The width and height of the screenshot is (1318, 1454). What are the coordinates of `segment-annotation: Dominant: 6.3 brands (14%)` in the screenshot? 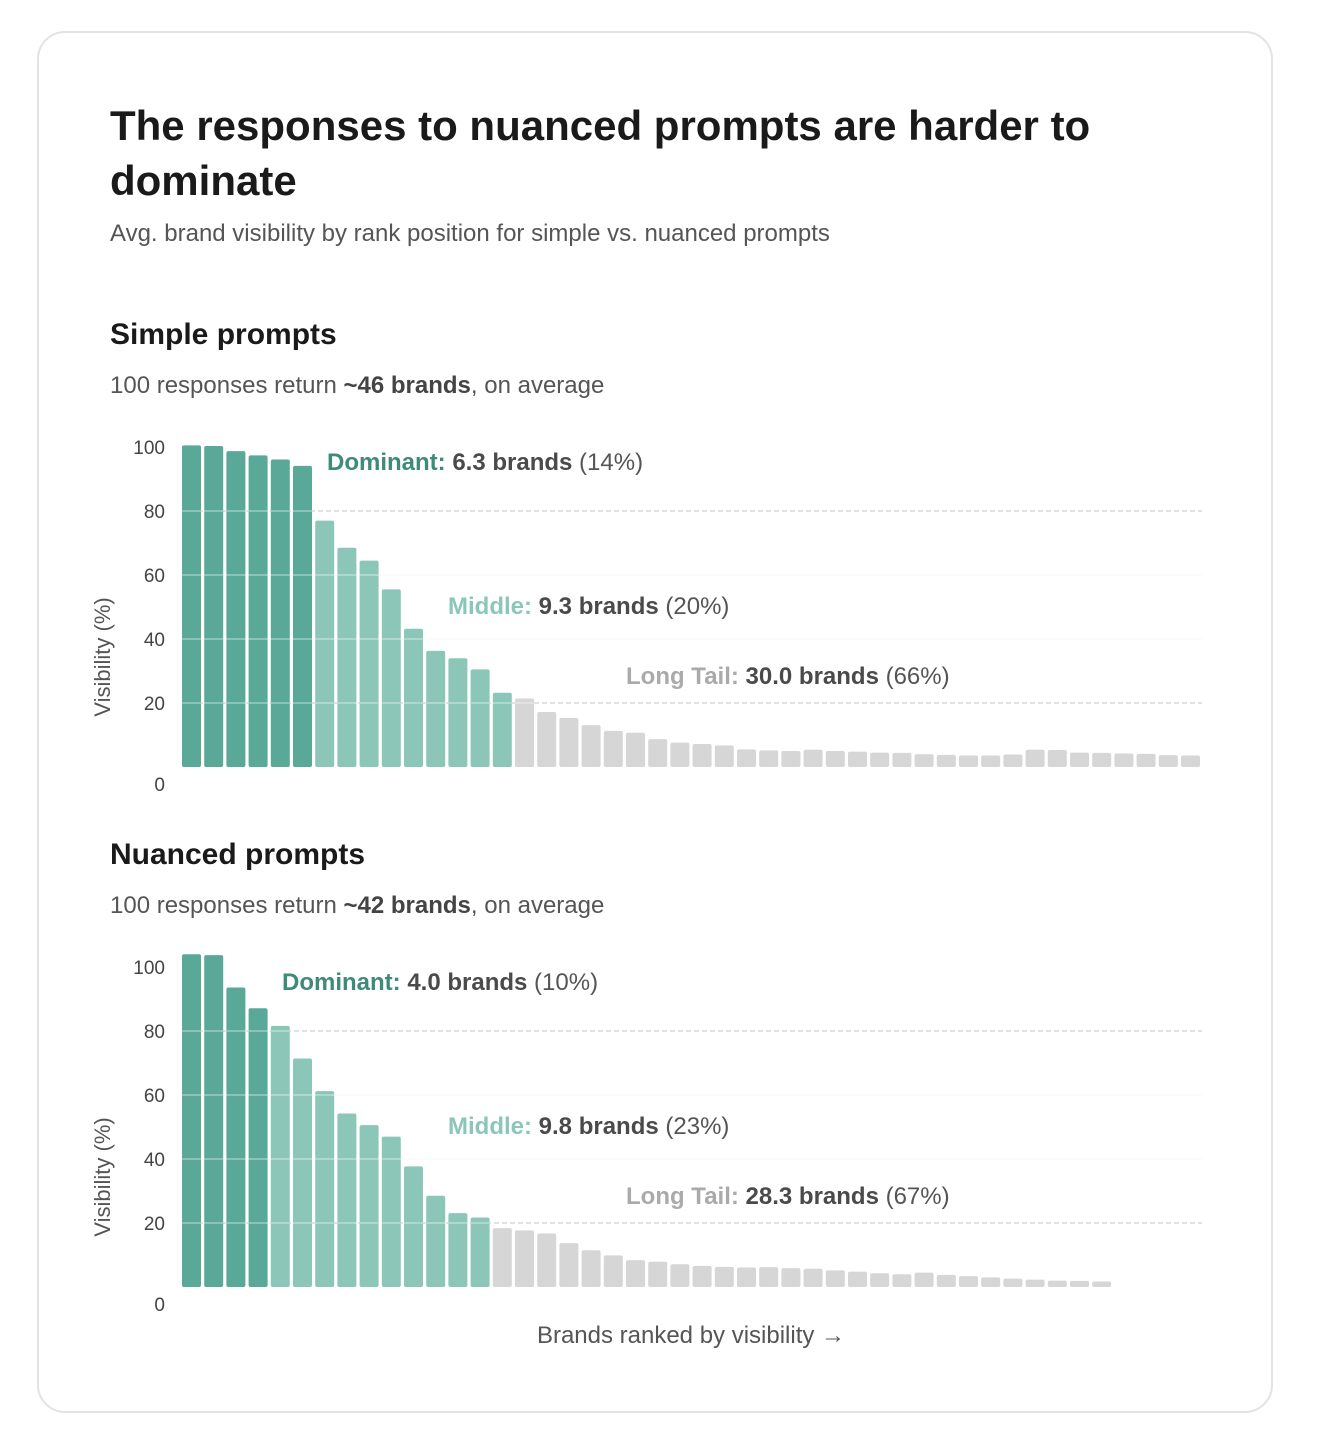 It's located at (485, 462).